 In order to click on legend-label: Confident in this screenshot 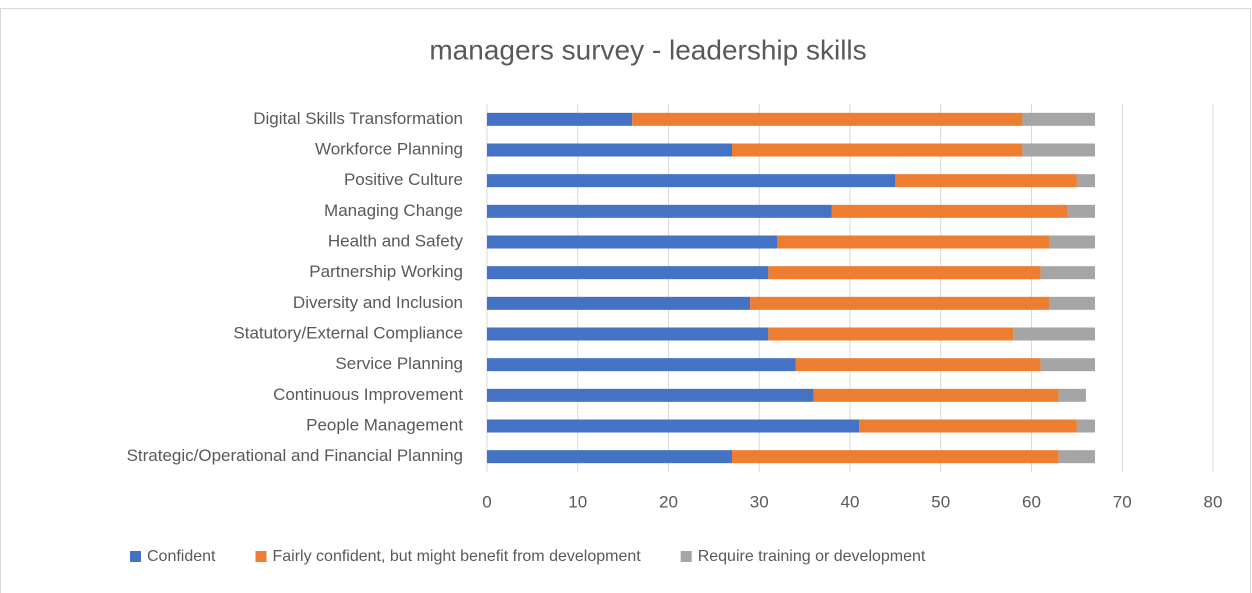, I will do `click(181, 556)`.